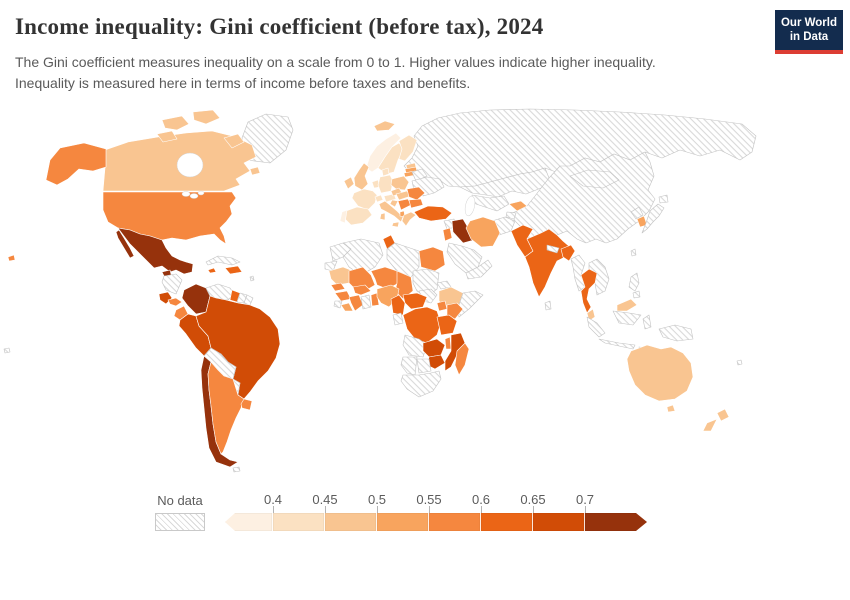  Describe the element at coordinates (226, 408) in the screenshot. I see `country-argentina` at that location.